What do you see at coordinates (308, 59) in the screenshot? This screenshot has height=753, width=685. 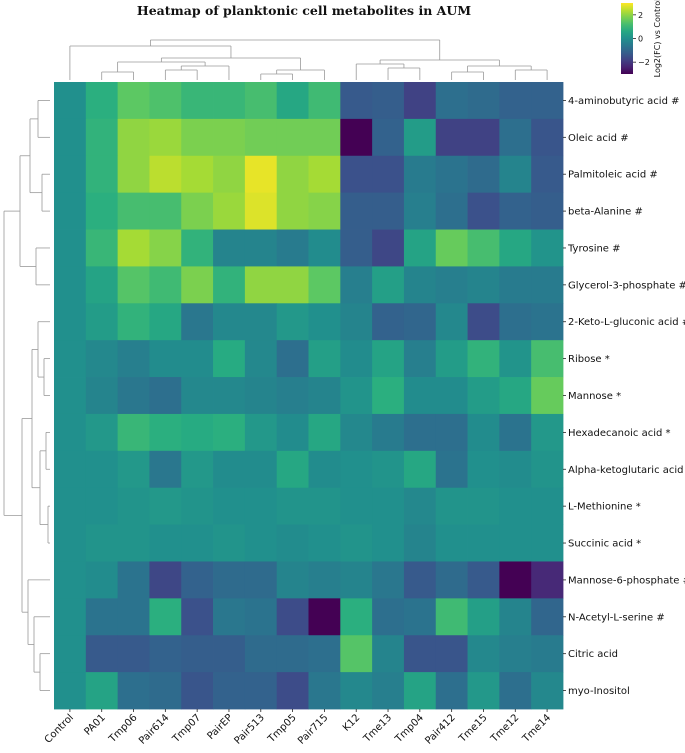 I see `column-dendrogram` at bounding box center [308, 59].